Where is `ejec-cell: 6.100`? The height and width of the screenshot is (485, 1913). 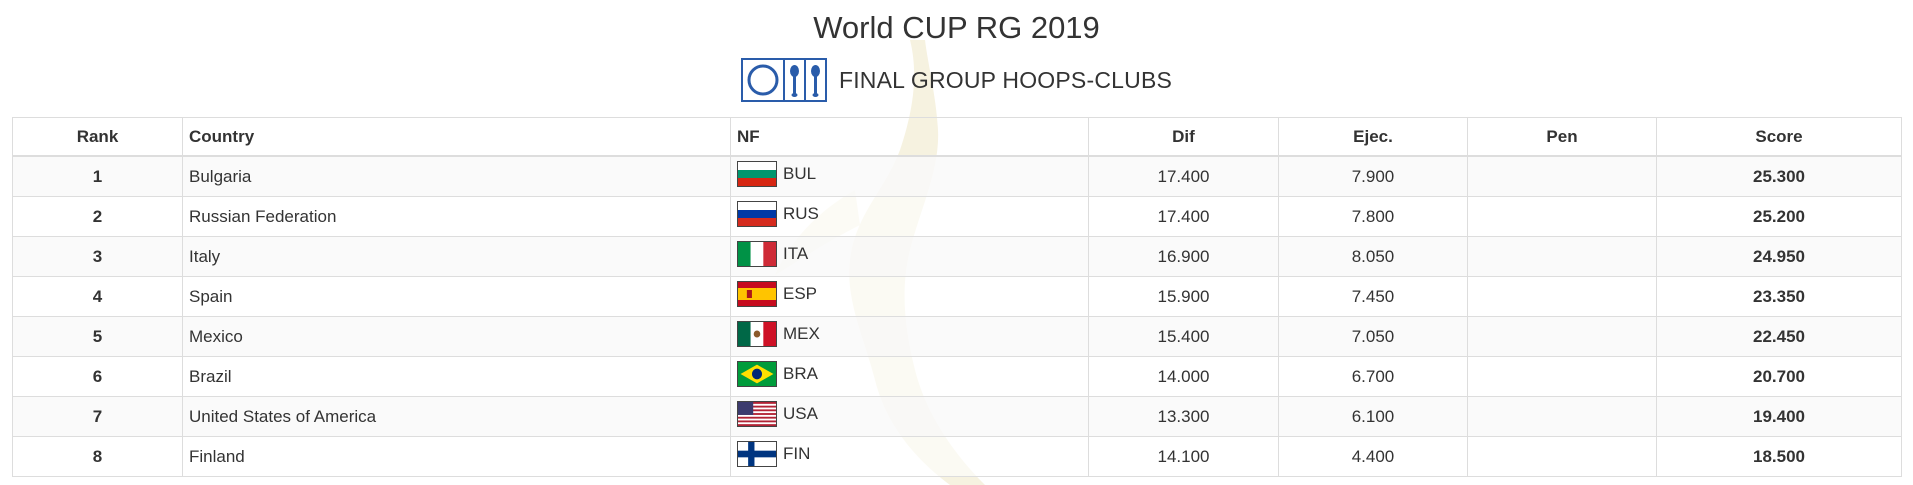
ejec-cell: 6.100 is located at coordinates (1373, 416).